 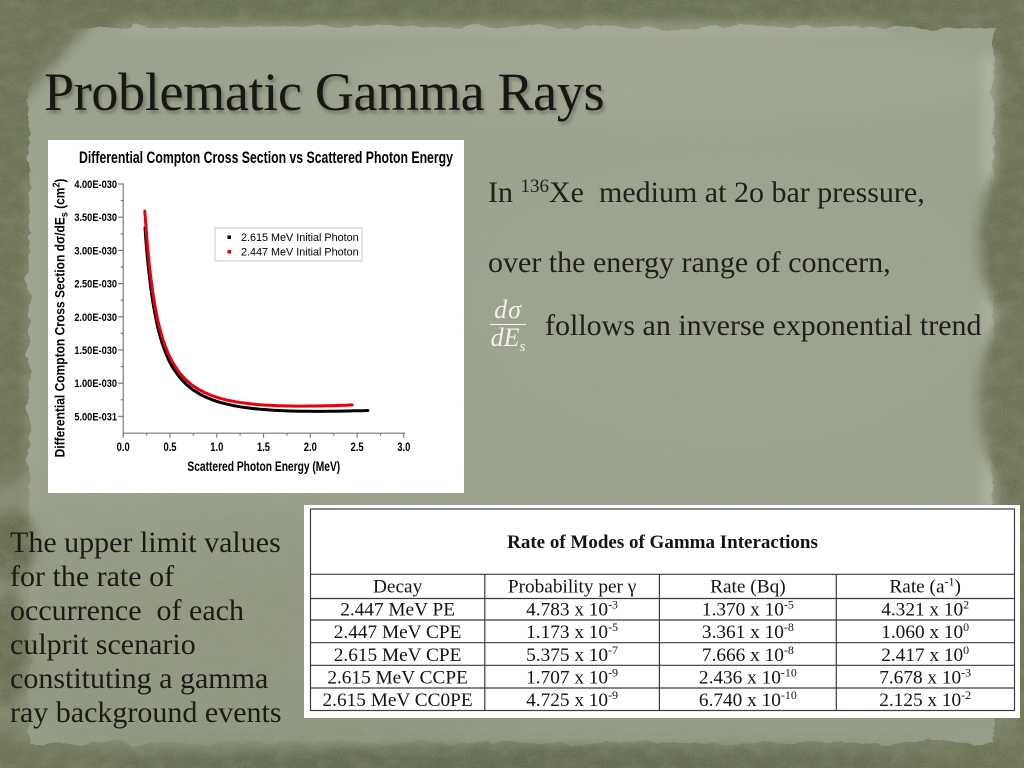 I want to click on svg-text: 4.00E-030, so click(x=95, y=185).